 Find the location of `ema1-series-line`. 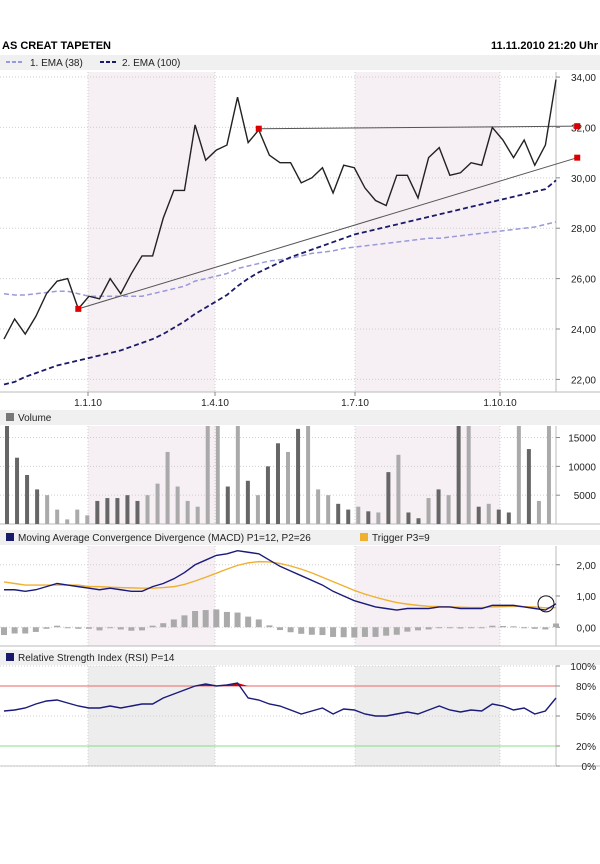

ema1-series-line is located at coordinates (280, 259).